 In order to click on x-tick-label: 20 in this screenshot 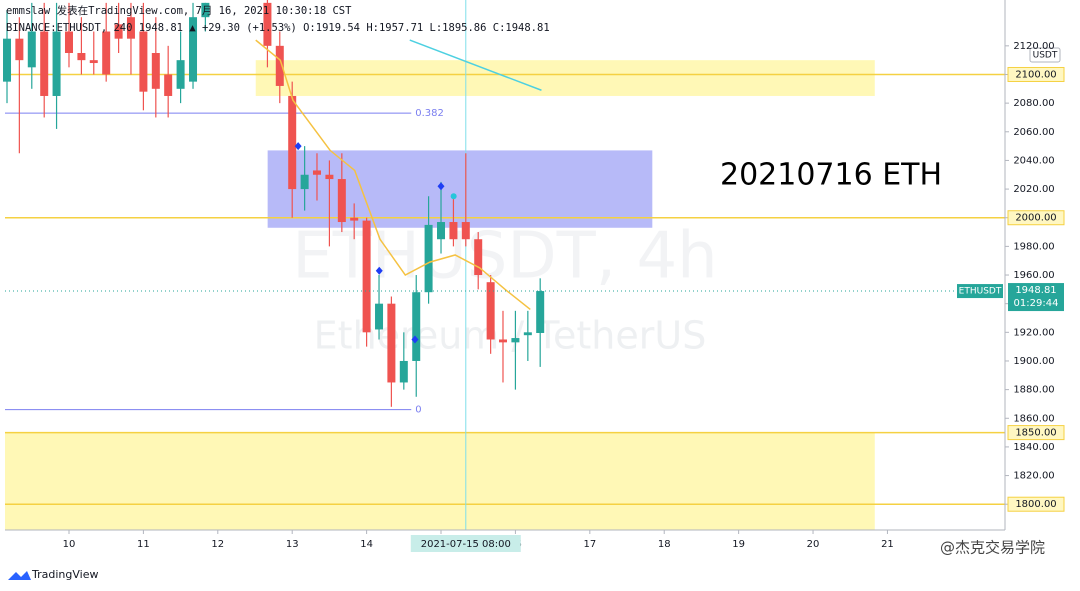, I will do `click(813, 544)`.